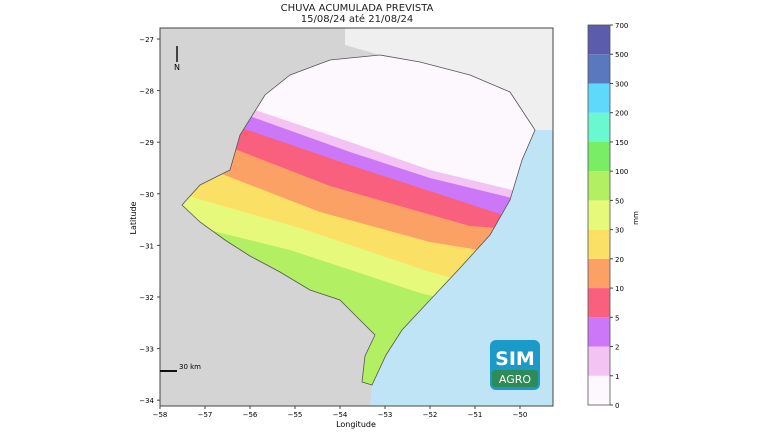 This screenshot has height=432, width=768. I want to click on sim-agro-logo: SIM AGRO, so click(515, 365).